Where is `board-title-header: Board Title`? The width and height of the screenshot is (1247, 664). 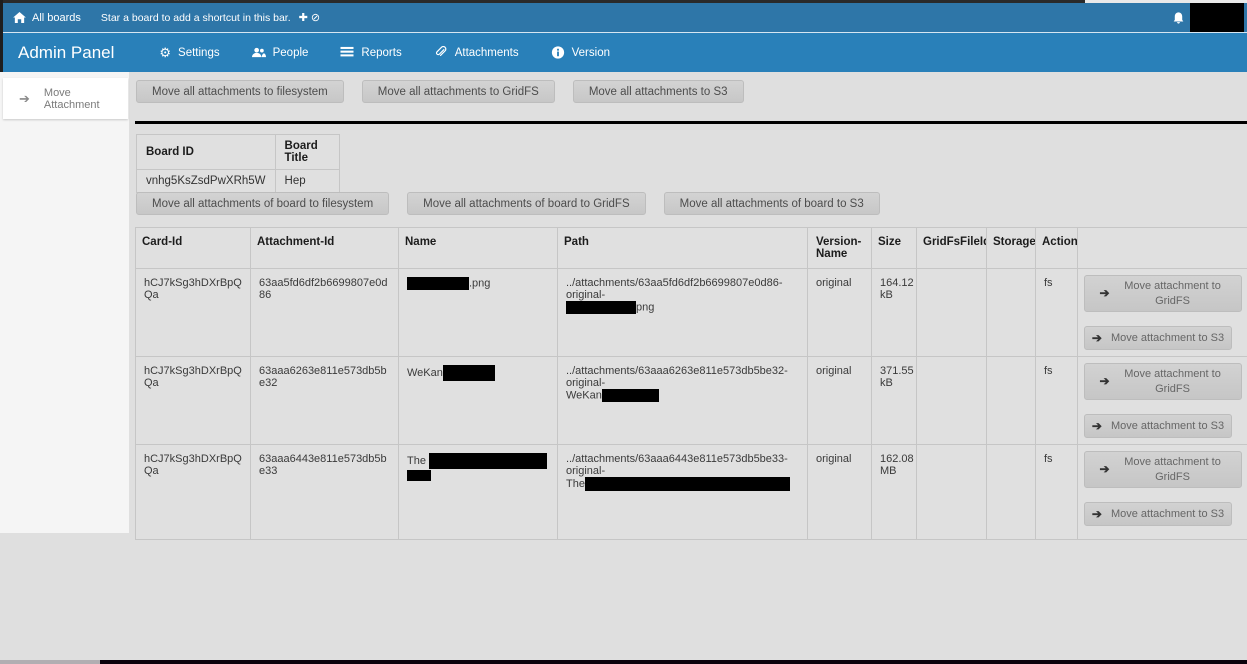
board-title-header: Board Title is located at coordinates (307, 152).